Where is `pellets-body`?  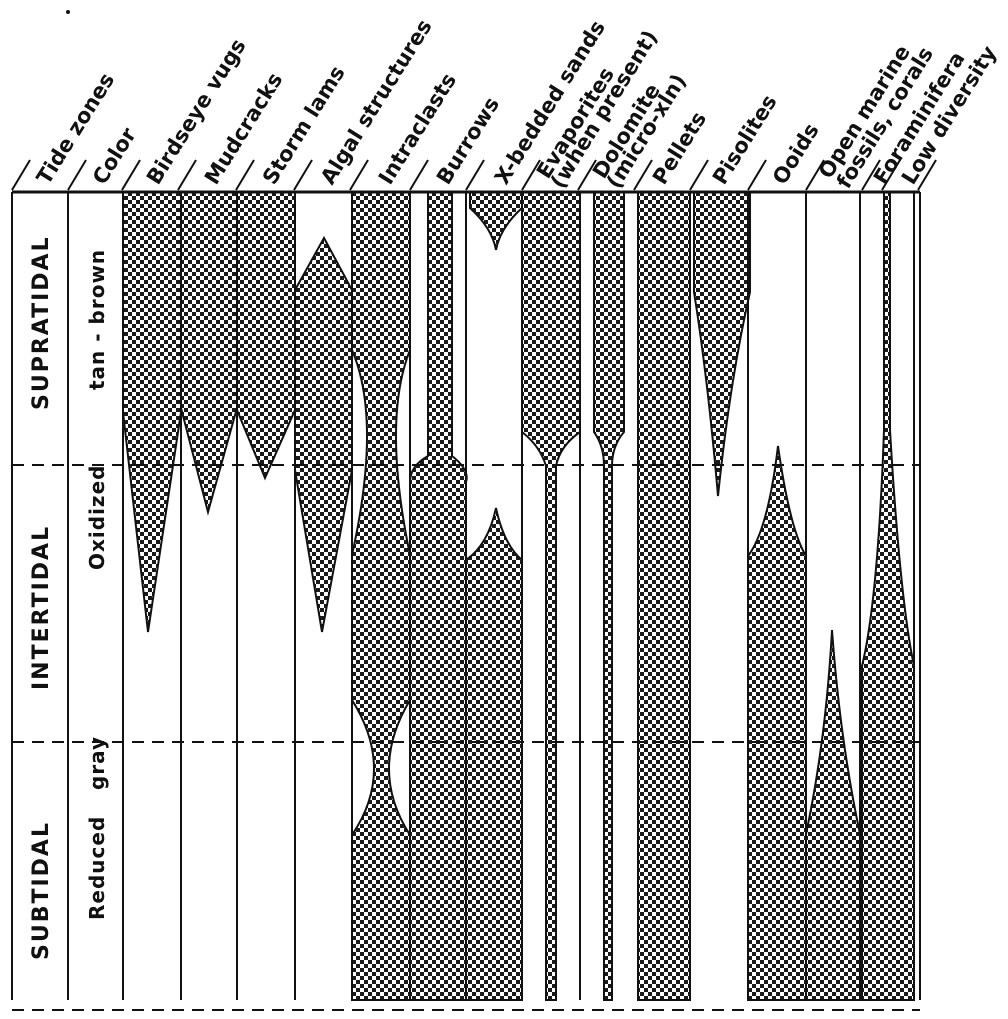 pellets-body is located at coordinates (664, 596).